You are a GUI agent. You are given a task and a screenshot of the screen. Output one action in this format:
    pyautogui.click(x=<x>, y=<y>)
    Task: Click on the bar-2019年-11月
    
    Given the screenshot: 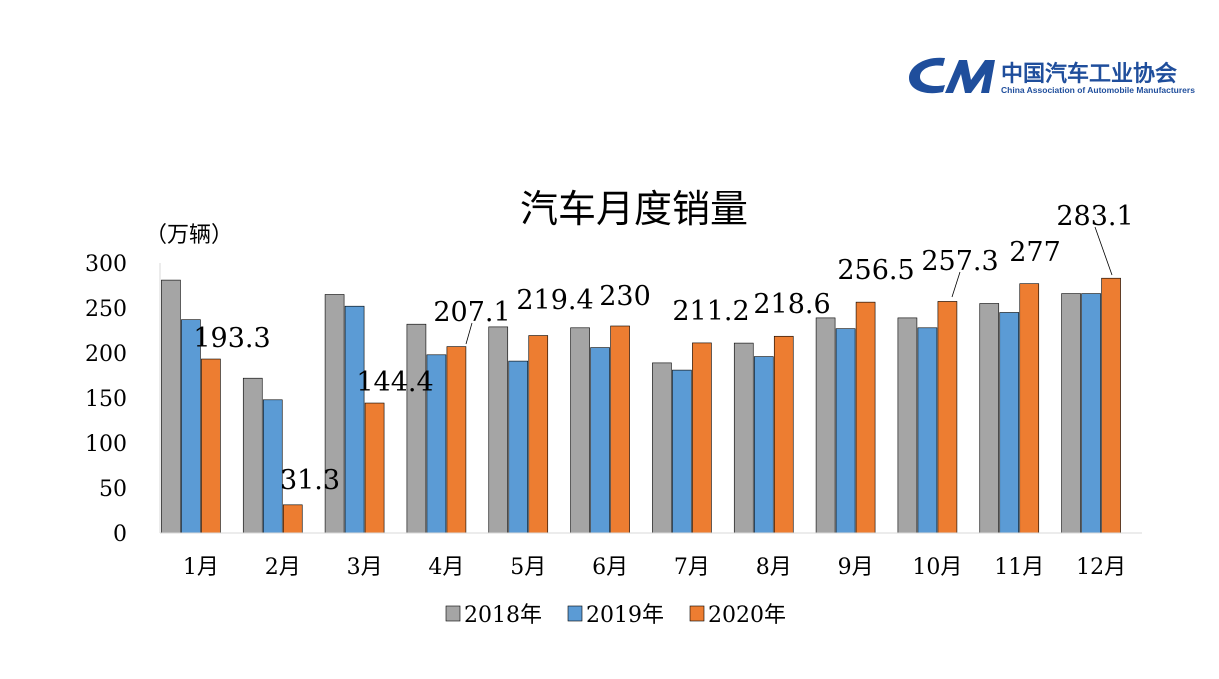 What is the action you would take?
    pyautogui.click(x=1009, y=423)
    